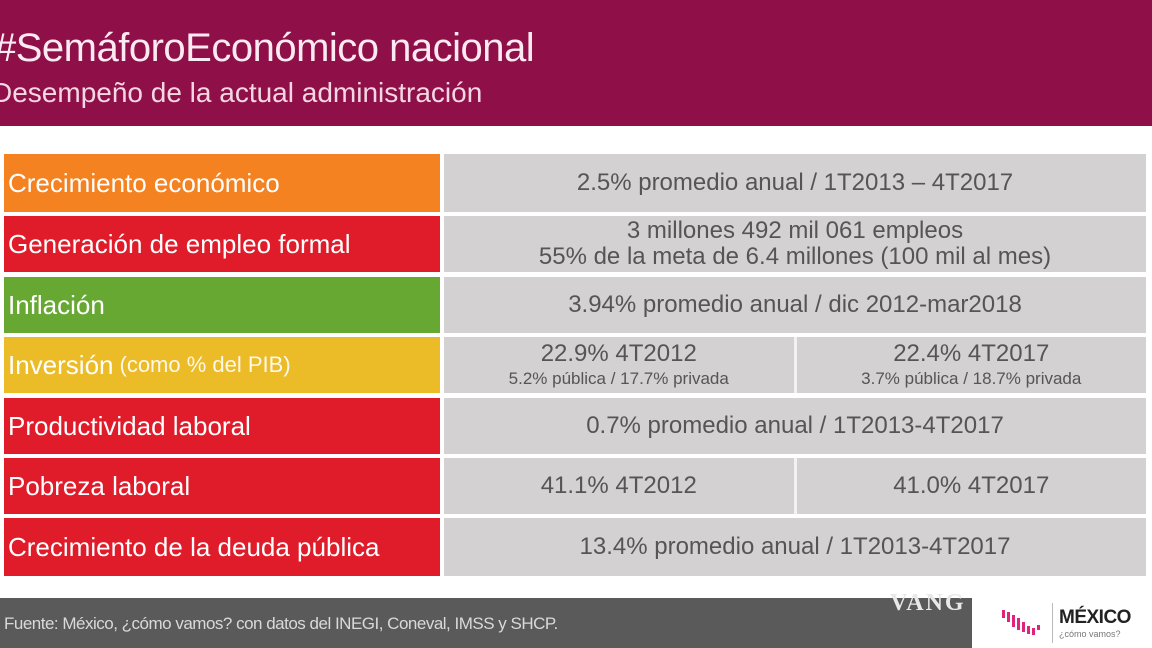  I want to click on watermark-text: VANG, so click(928, 603).